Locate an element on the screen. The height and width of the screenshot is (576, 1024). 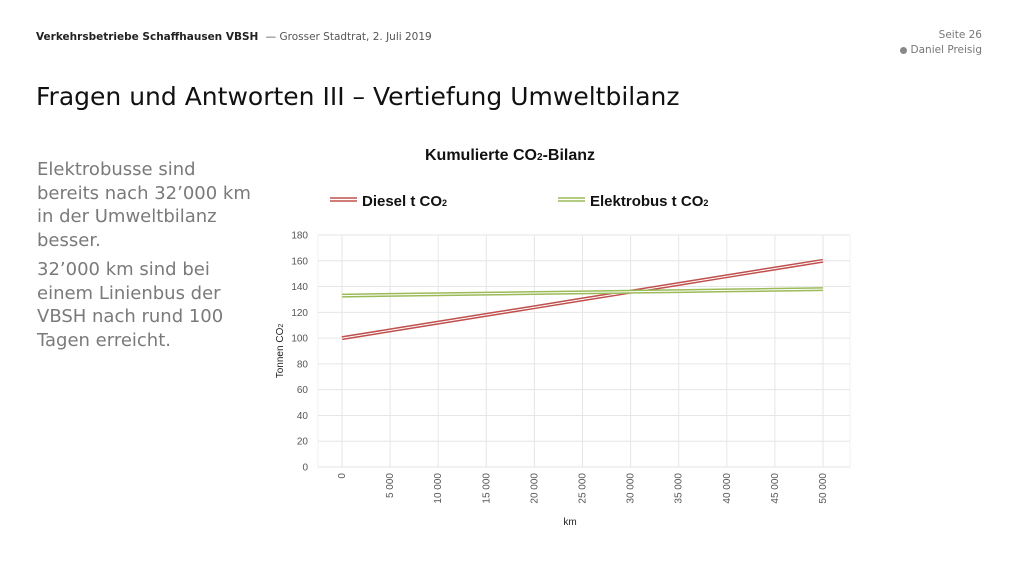
header-right: Seite 26 Daniel Preisig is located at coordinates (940, 43).